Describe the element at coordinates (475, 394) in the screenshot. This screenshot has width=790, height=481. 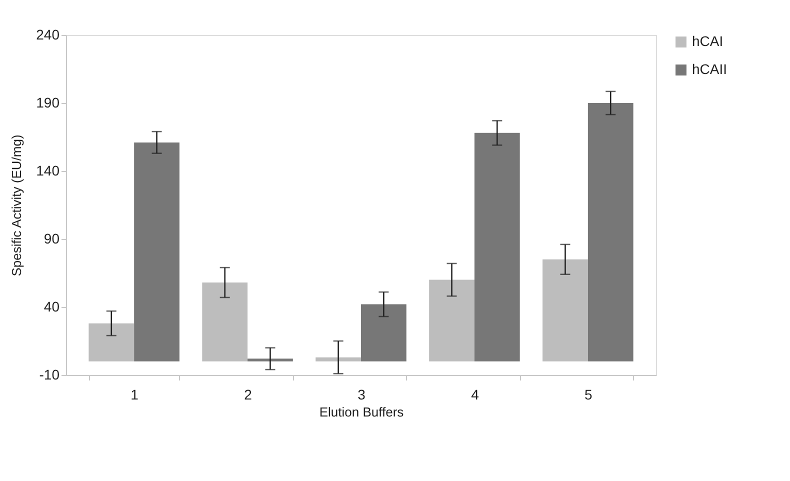
I see `x-tick-label: 4` at that location.